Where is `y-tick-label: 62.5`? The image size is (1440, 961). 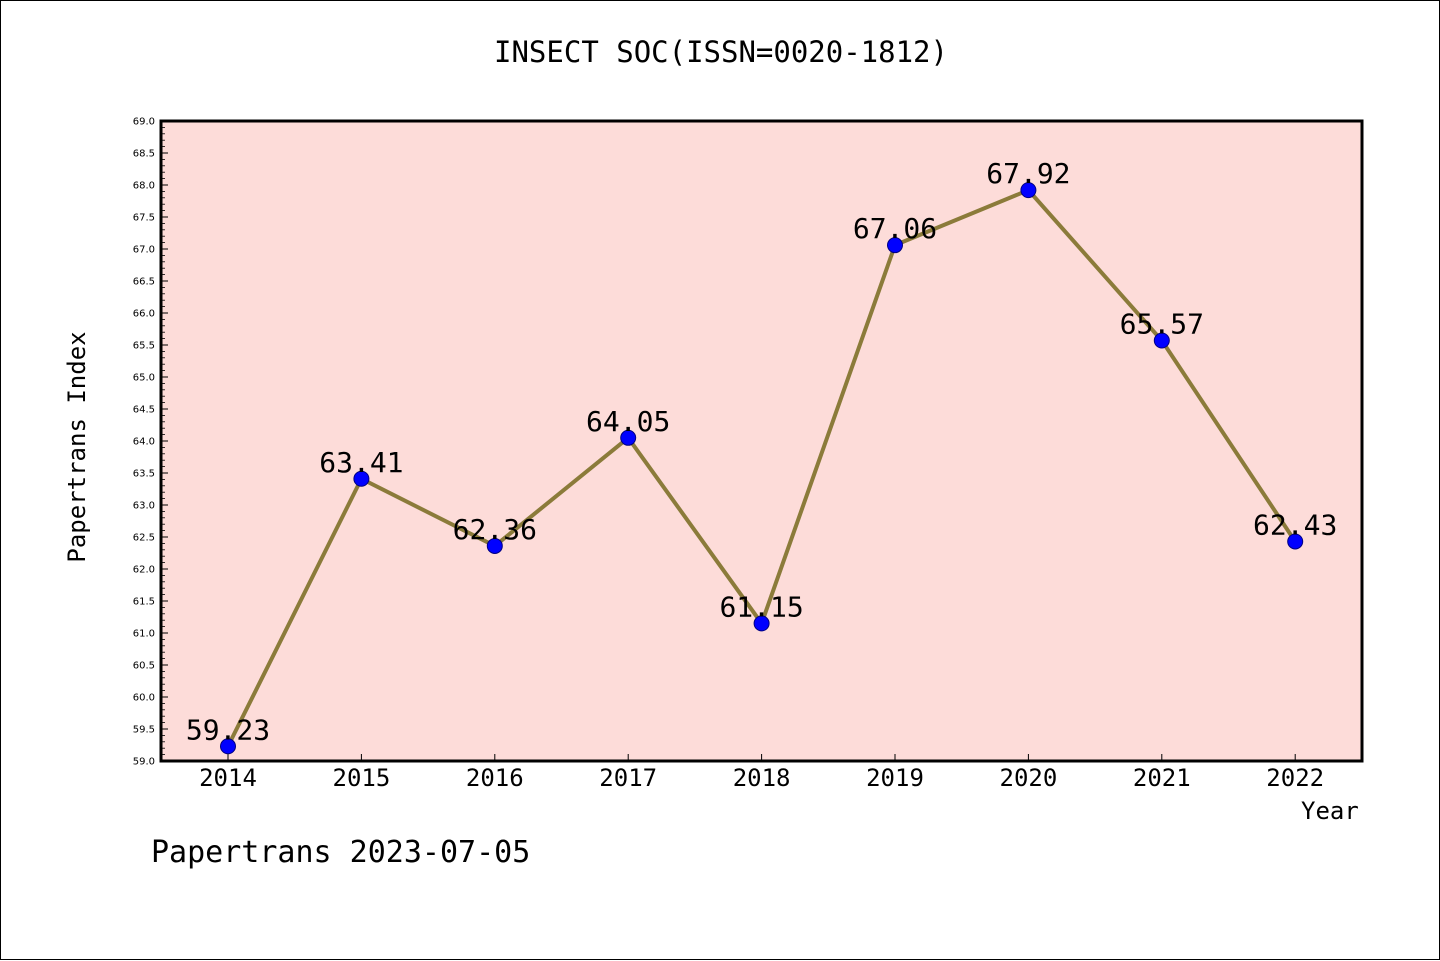
y-tick-label: 62.5 is located at coordinates (144, 538).